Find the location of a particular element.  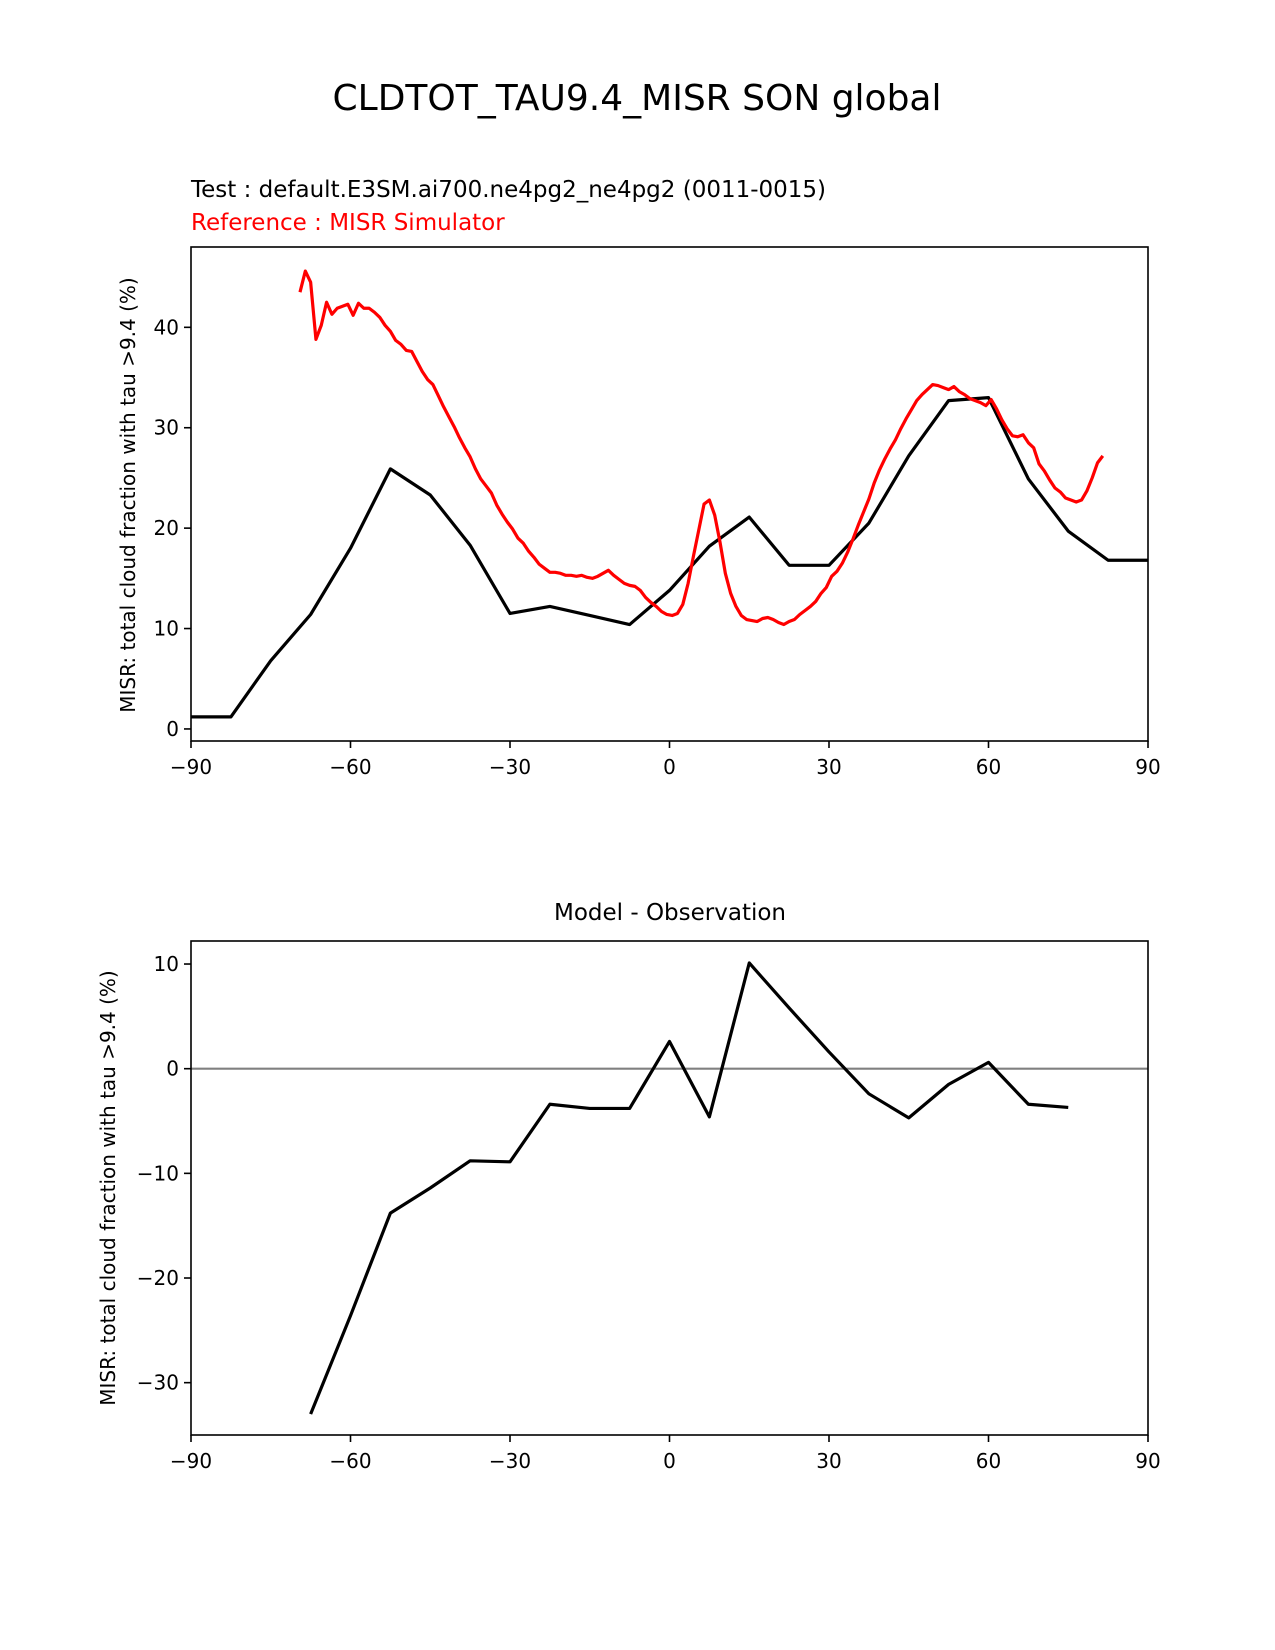

top-y-tick-label: 20 is located at coordinates (166, 528).